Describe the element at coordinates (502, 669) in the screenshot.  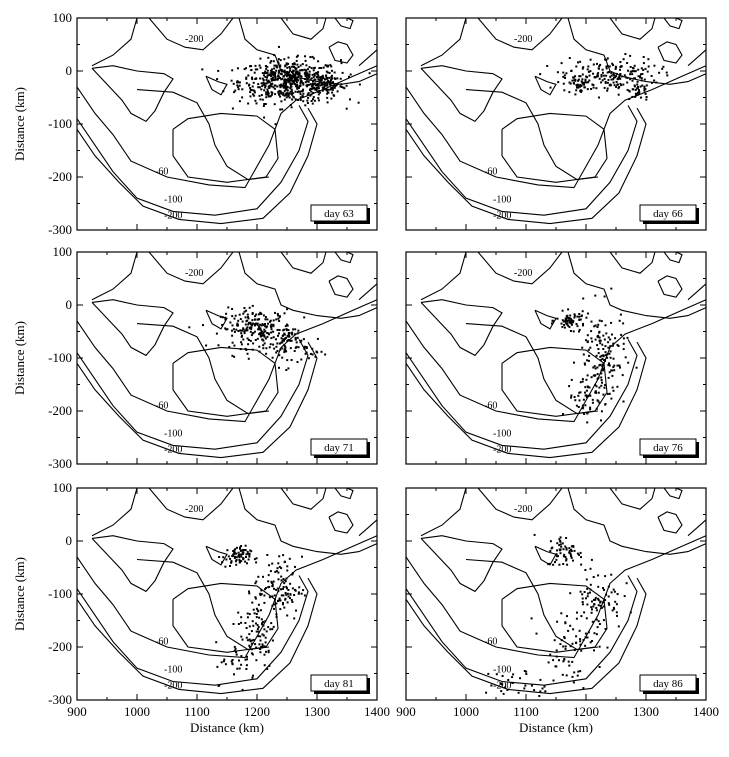
I see `contour-label: -100` at that location.